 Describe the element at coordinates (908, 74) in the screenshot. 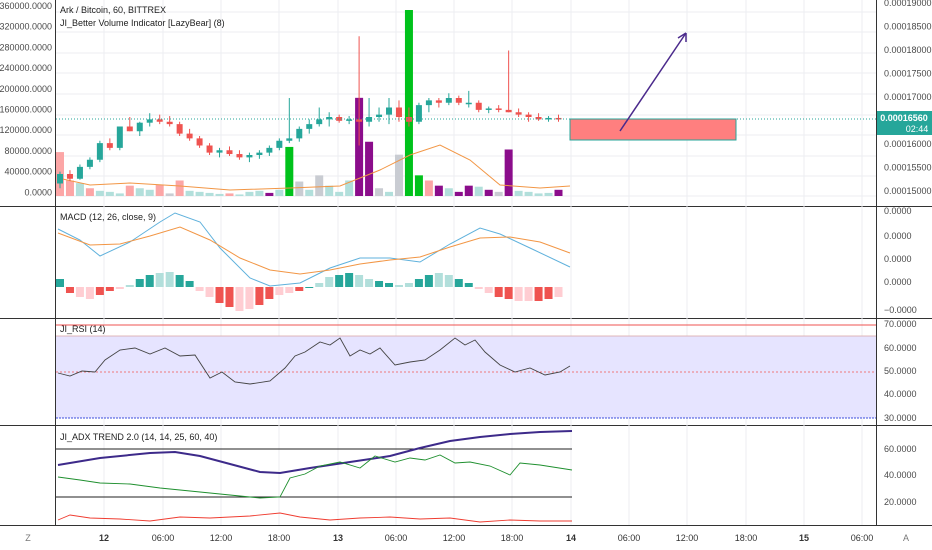

I see `price-axis-label: 0.00017500` at that location.